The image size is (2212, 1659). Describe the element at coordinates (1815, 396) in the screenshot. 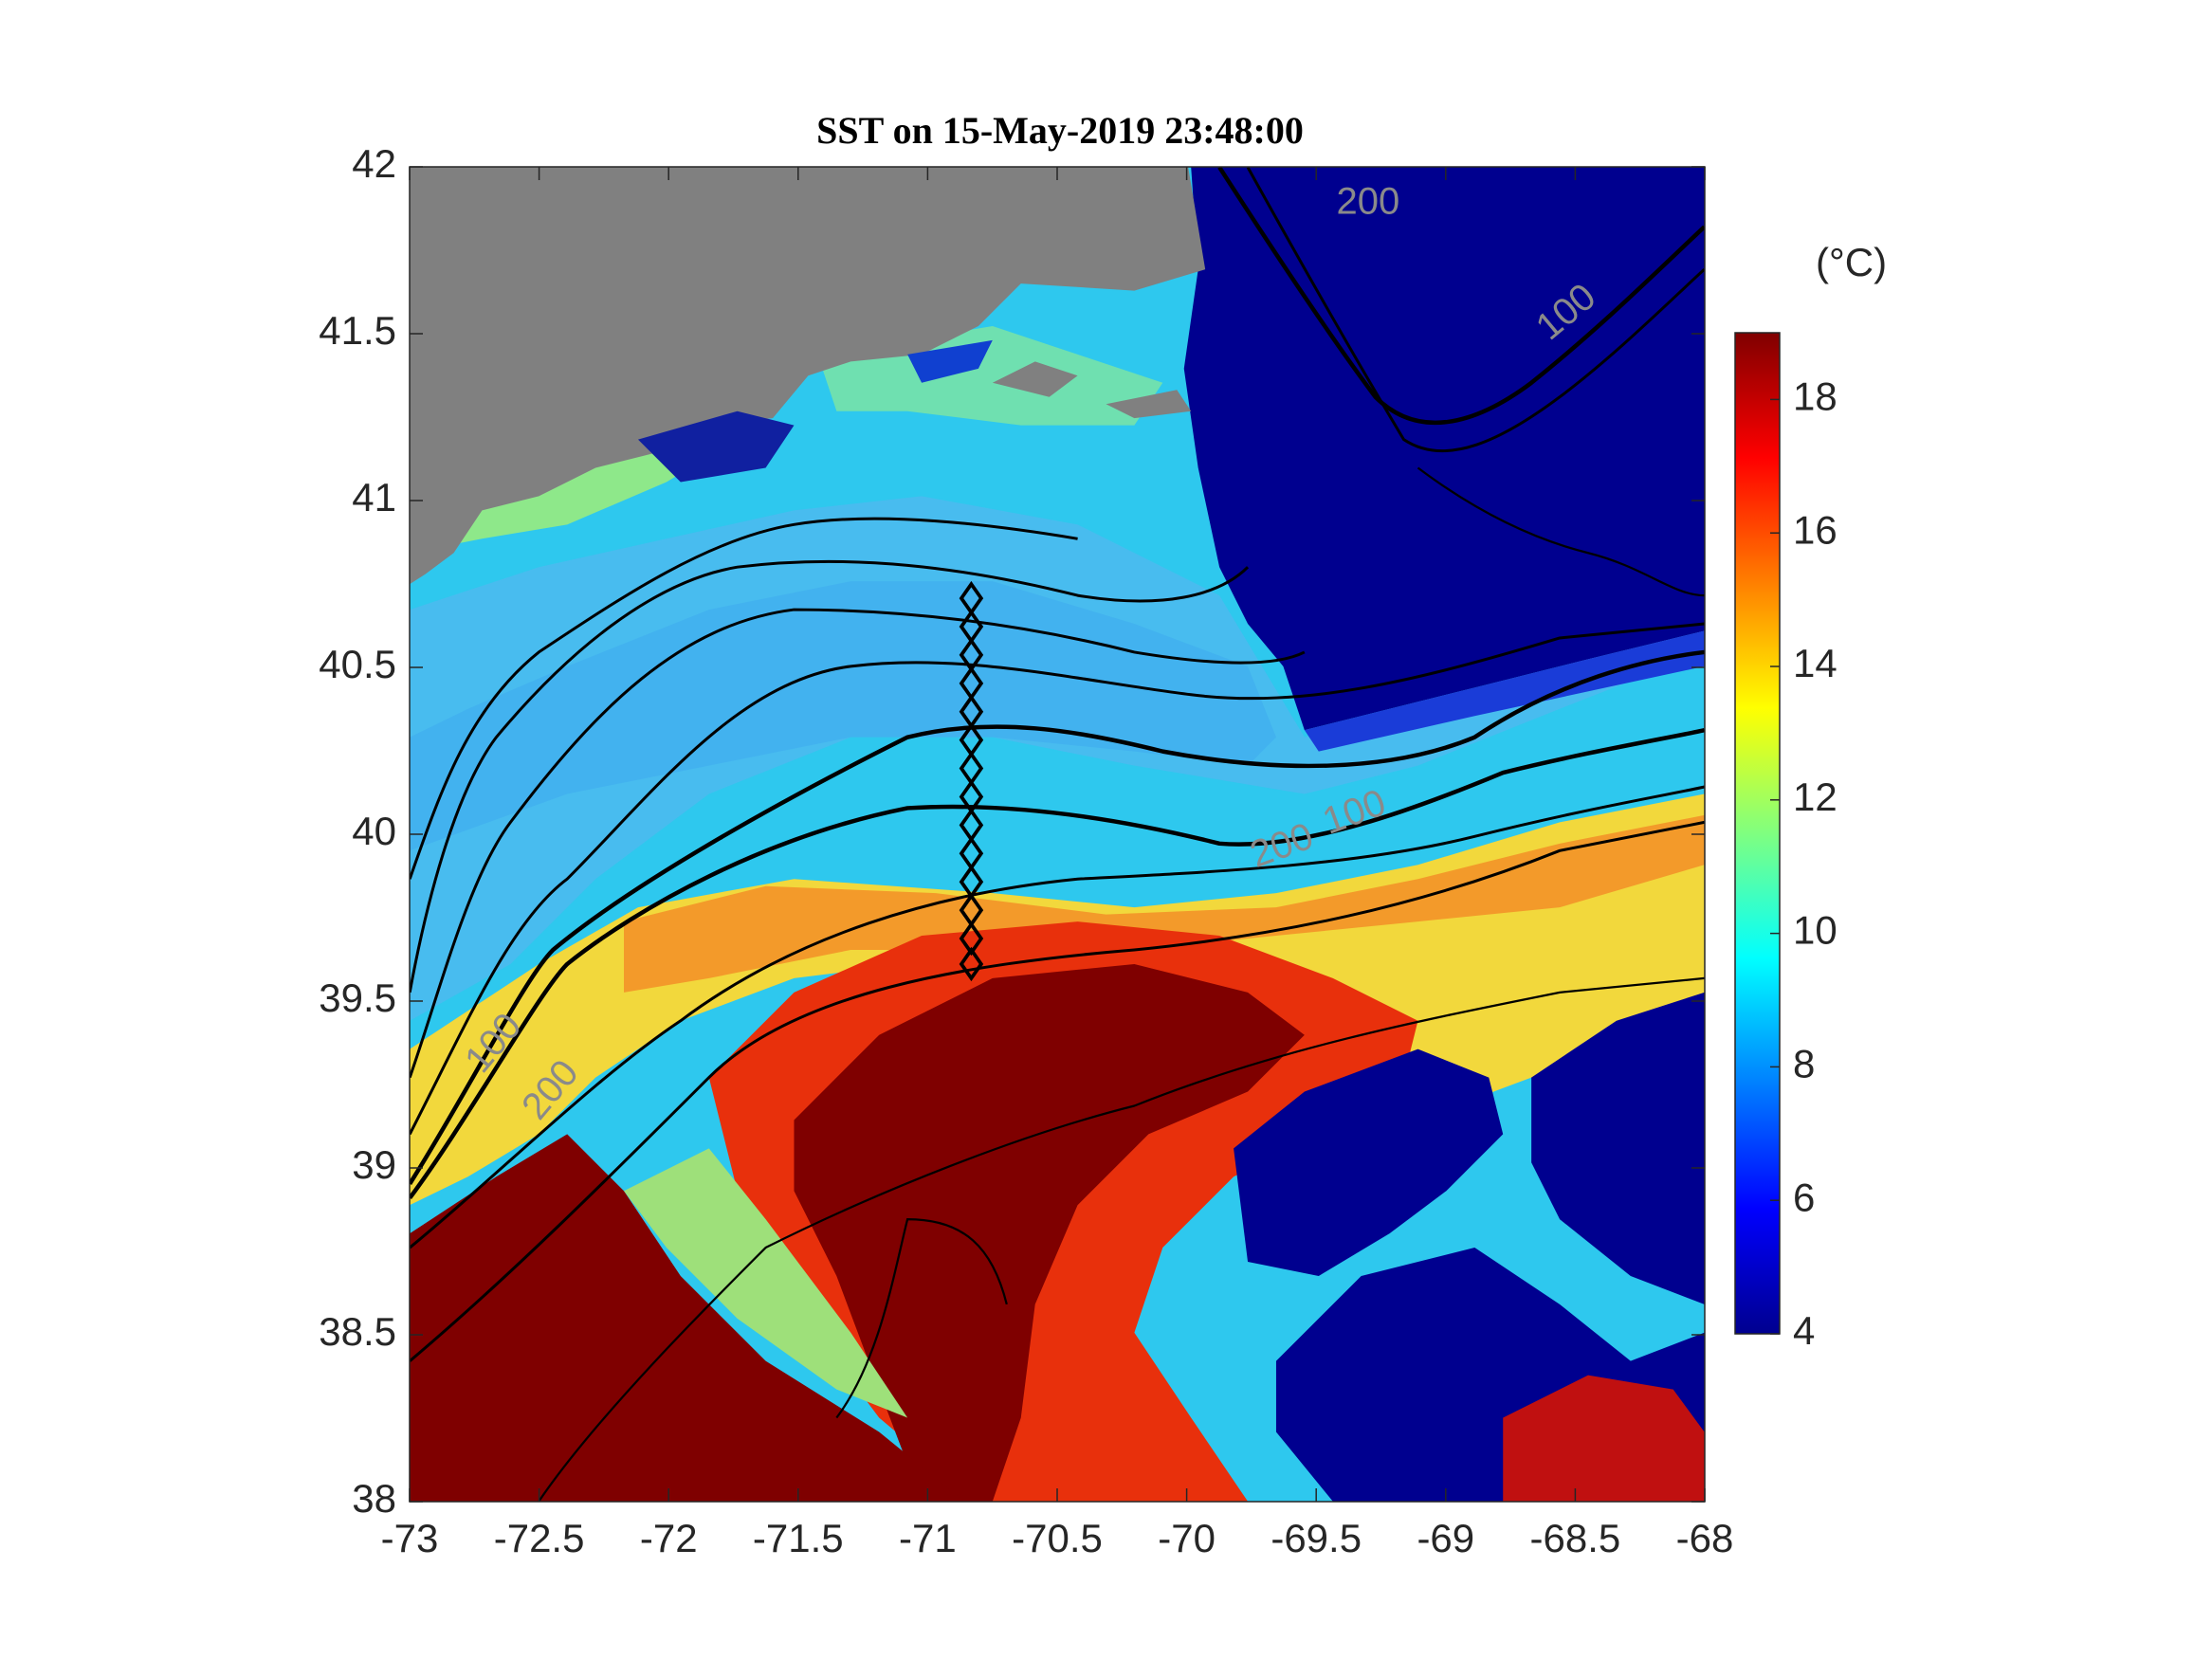

I see `colorbar-tick-label: 18` at that location.